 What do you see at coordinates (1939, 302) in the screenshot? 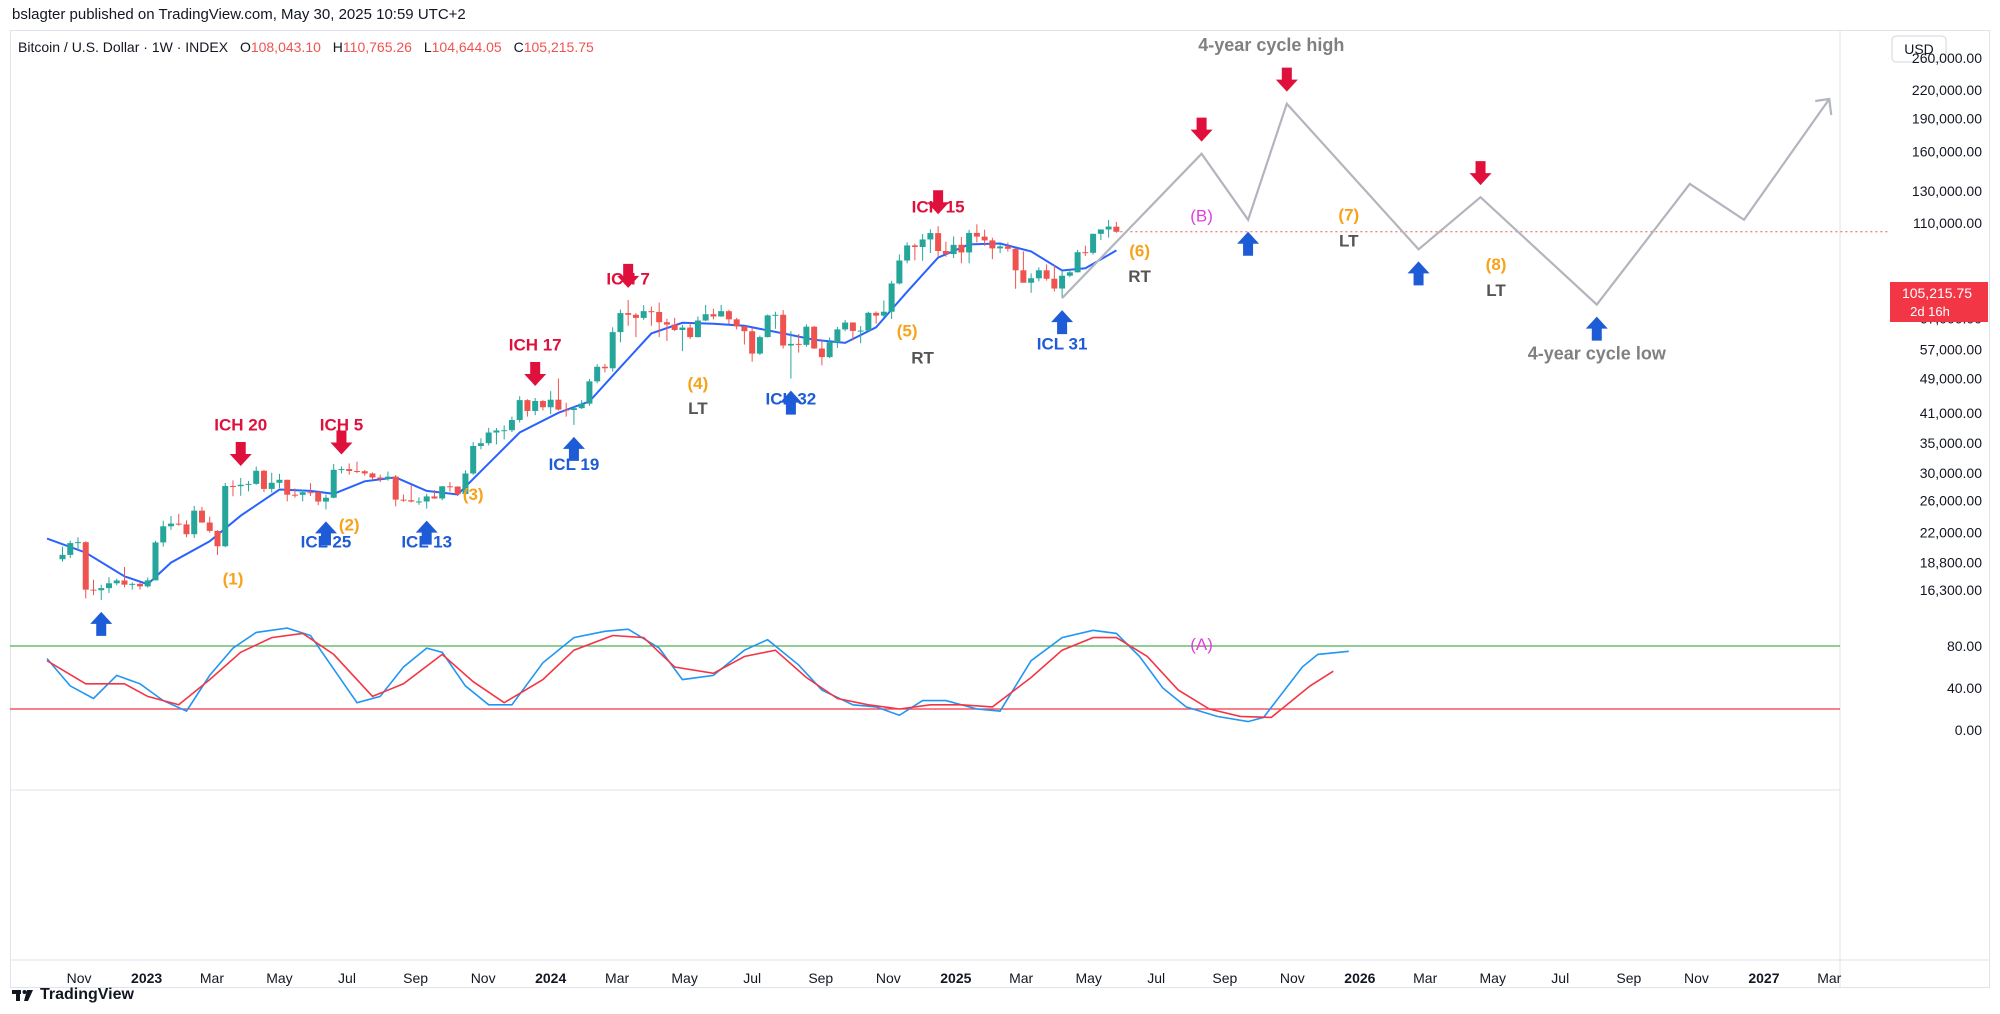
I see `price-badge-bg` at bounding box center [1939, 302].